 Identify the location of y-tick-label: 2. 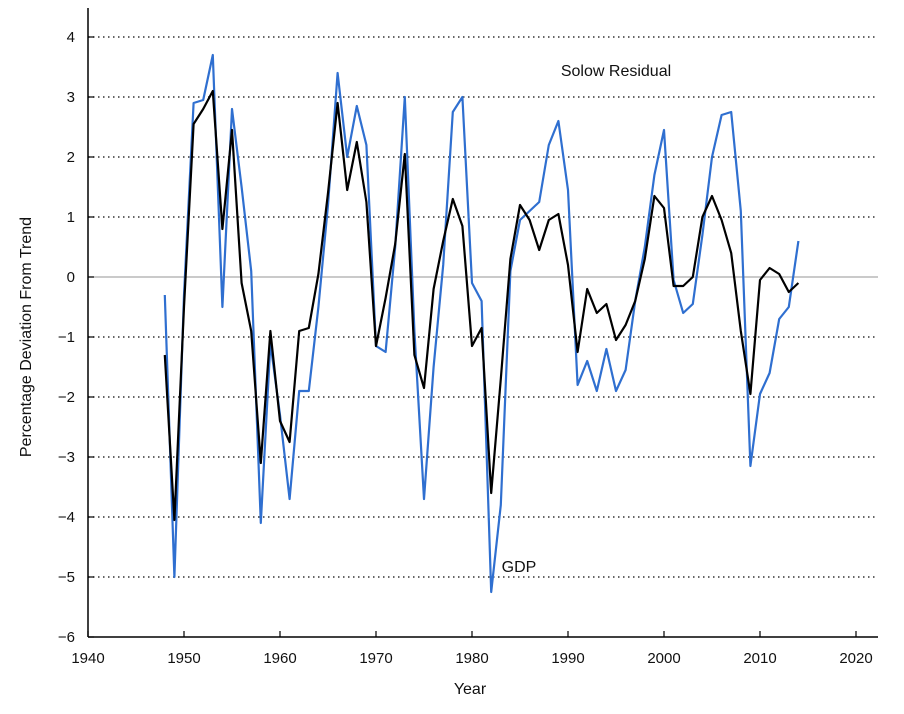
(71, 157).